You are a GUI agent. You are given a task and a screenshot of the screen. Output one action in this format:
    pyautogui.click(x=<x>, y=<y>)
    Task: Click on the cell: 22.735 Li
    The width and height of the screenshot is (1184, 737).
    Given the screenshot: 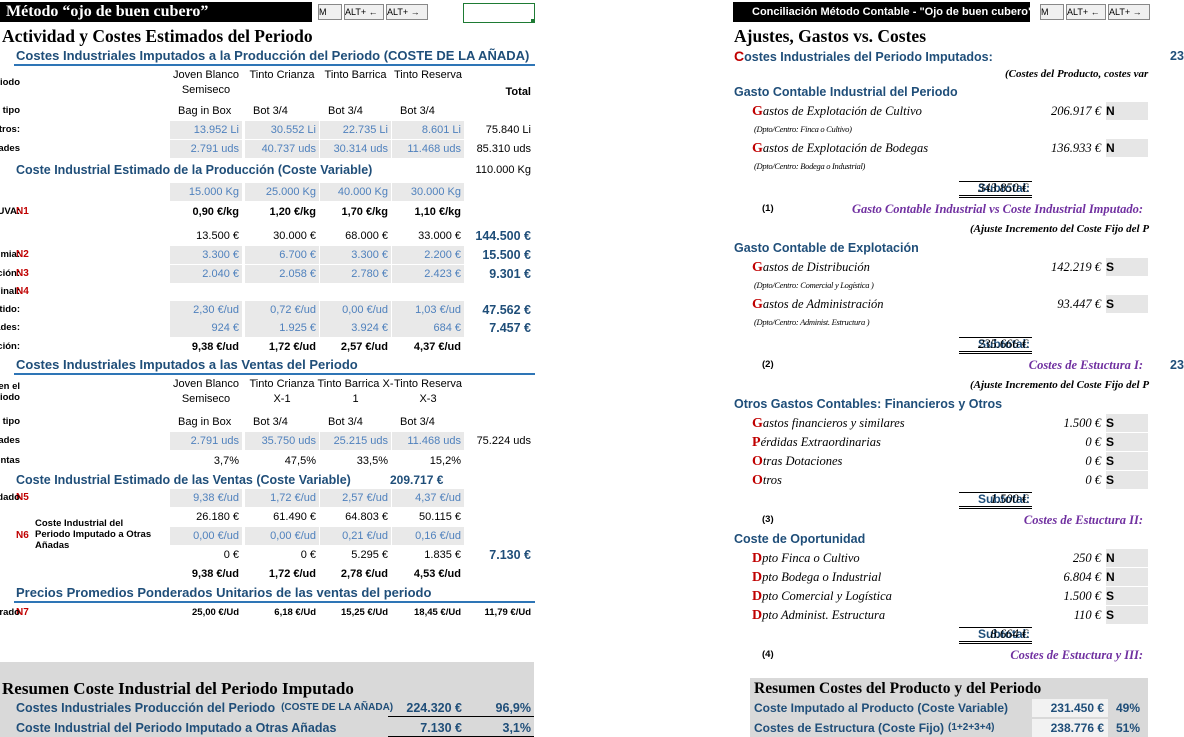 What is the action you would take?
    pyautogui.click(x=365, y=130)
    